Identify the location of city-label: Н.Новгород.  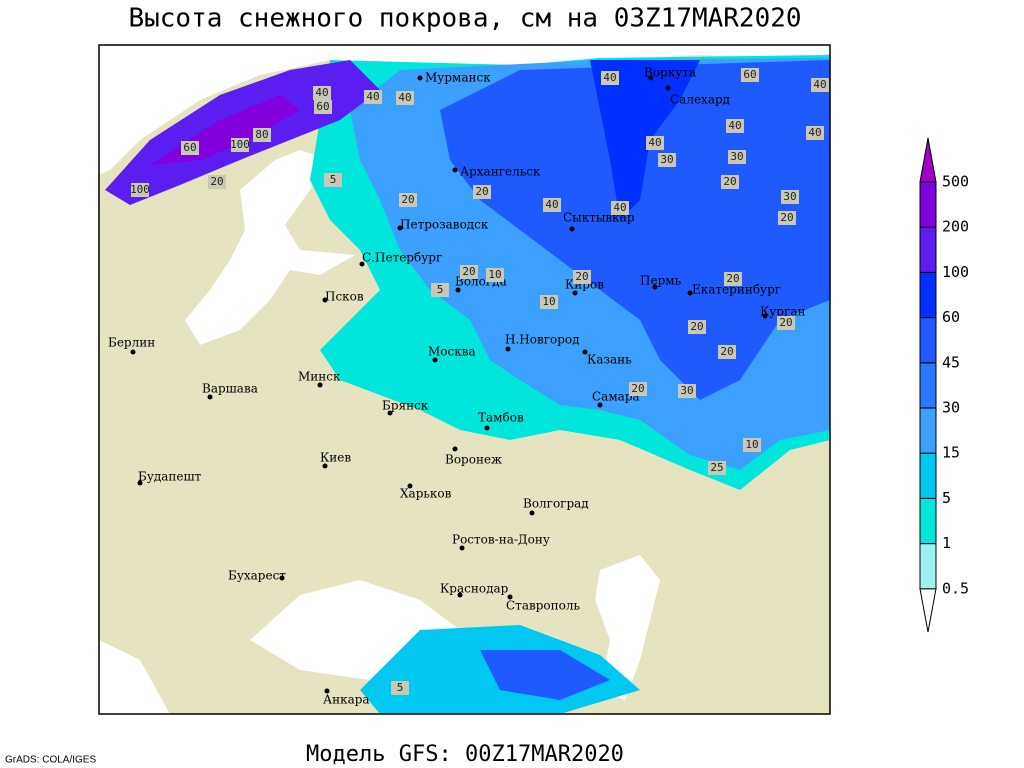
(542, 340).